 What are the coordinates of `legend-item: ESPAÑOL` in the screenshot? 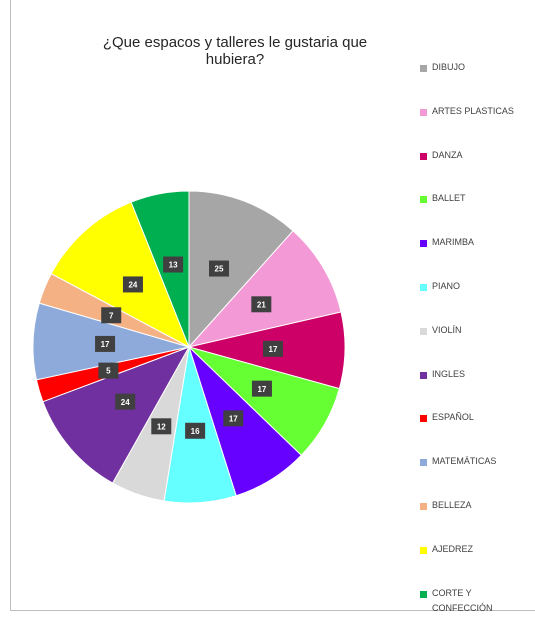 It's located at (472, 418).